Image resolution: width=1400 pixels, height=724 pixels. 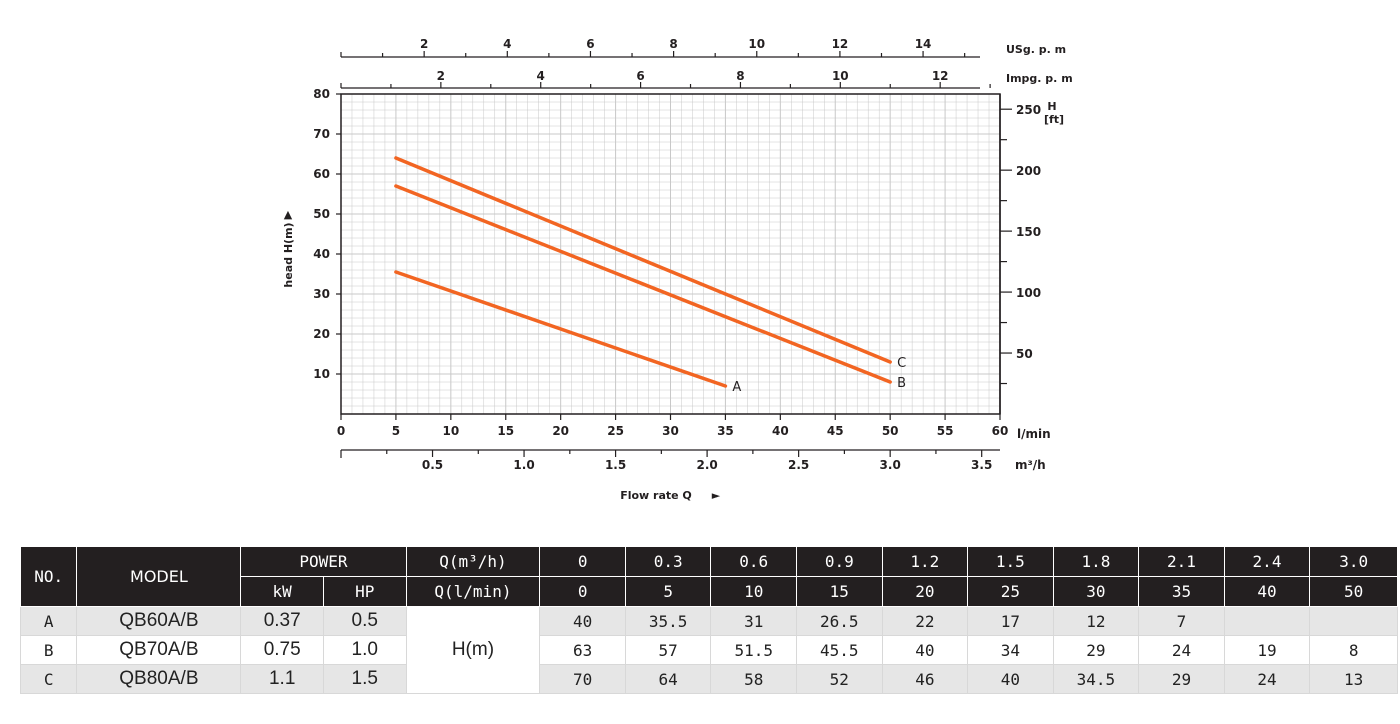 I want to click on model-header: MODEL, so click(x=159, y=576).